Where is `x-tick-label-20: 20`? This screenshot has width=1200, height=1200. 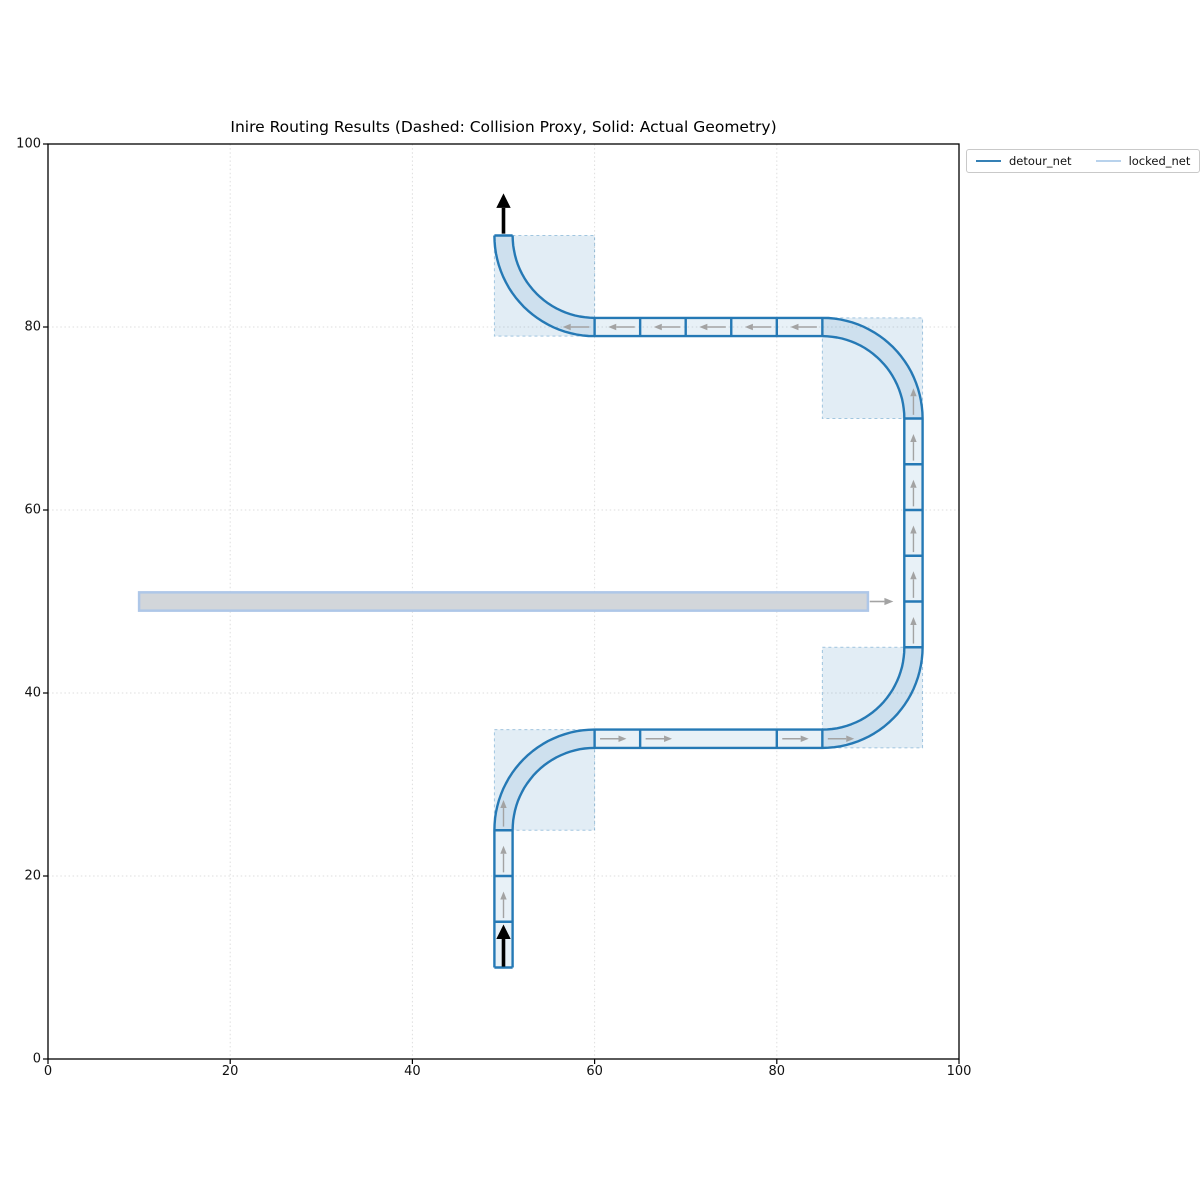 x-tick-label-20: 20 is located at coordinates (230, 1071).